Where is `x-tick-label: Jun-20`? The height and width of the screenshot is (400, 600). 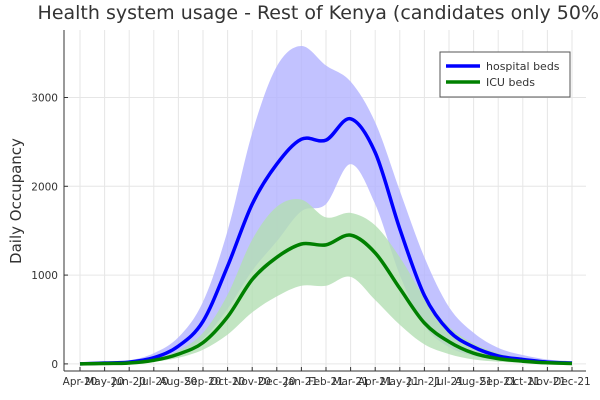 x-tick-label: Jun-20 is located at coordinates (128, 382).